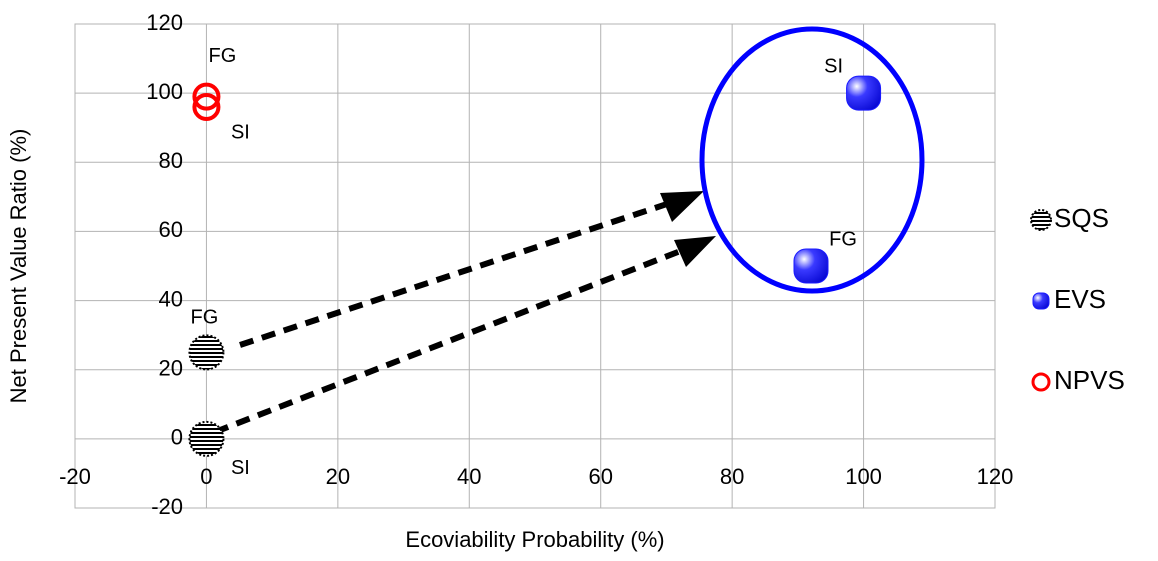 Image resolution: width=1158 pixels, height=561 pixels. I want to click on series: SI FG, so click(837, 169).